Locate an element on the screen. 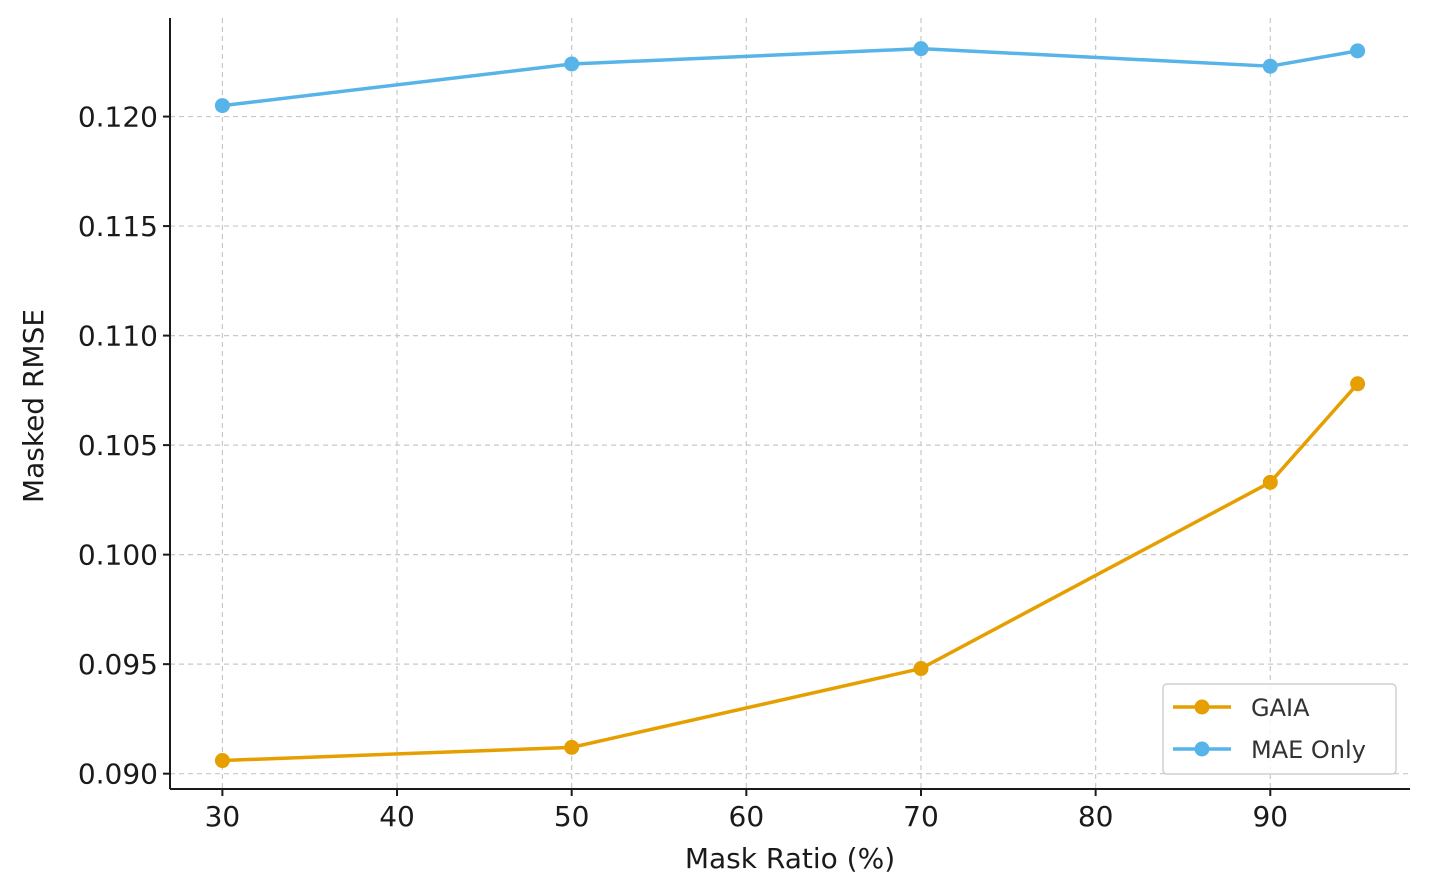 This screenshot has height=896, width=1429. y-tick-label: 0.100 is located at coordinates (118, 555).